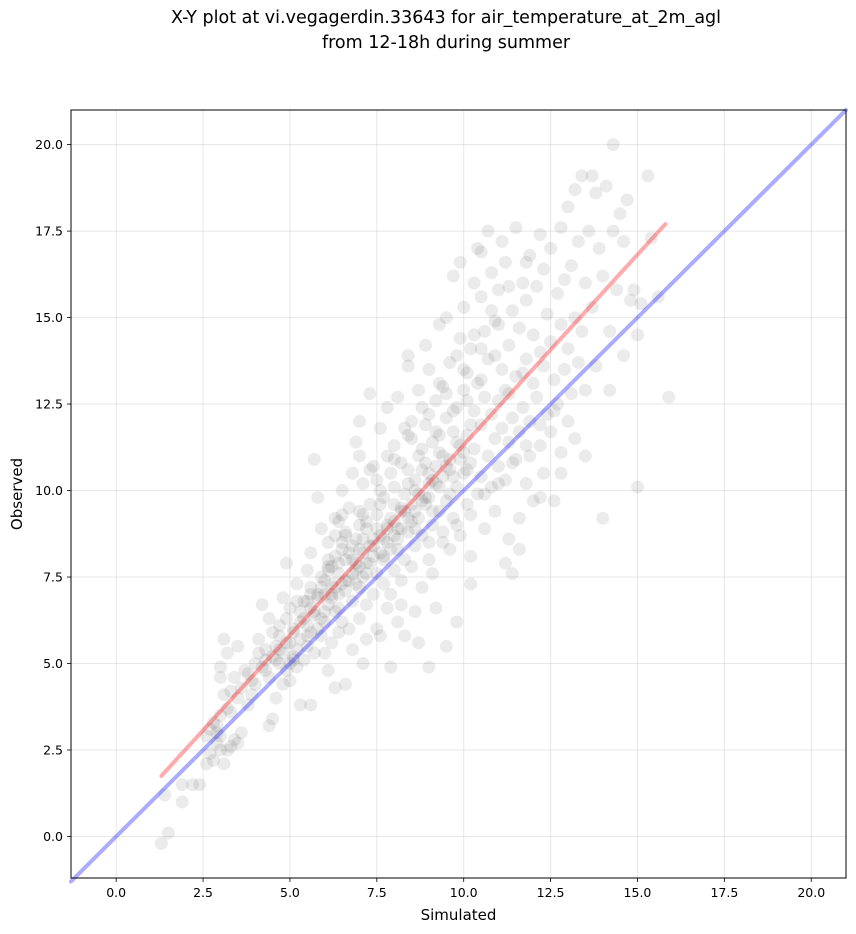 This screenshot has height=934, width=856. What do you see at coordinates (49, 404) in the screenshot?
I see `y-tick-label: 12.5` at bounding box center [49, 404].